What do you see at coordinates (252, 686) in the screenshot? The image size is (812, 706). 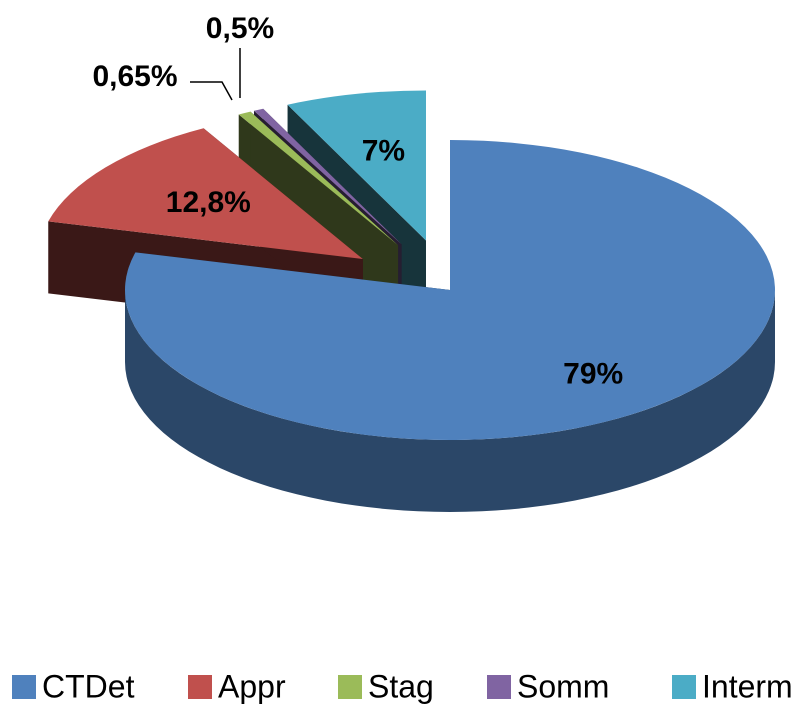 I see `legend-label: Appr` at bounding box center [252, 686].